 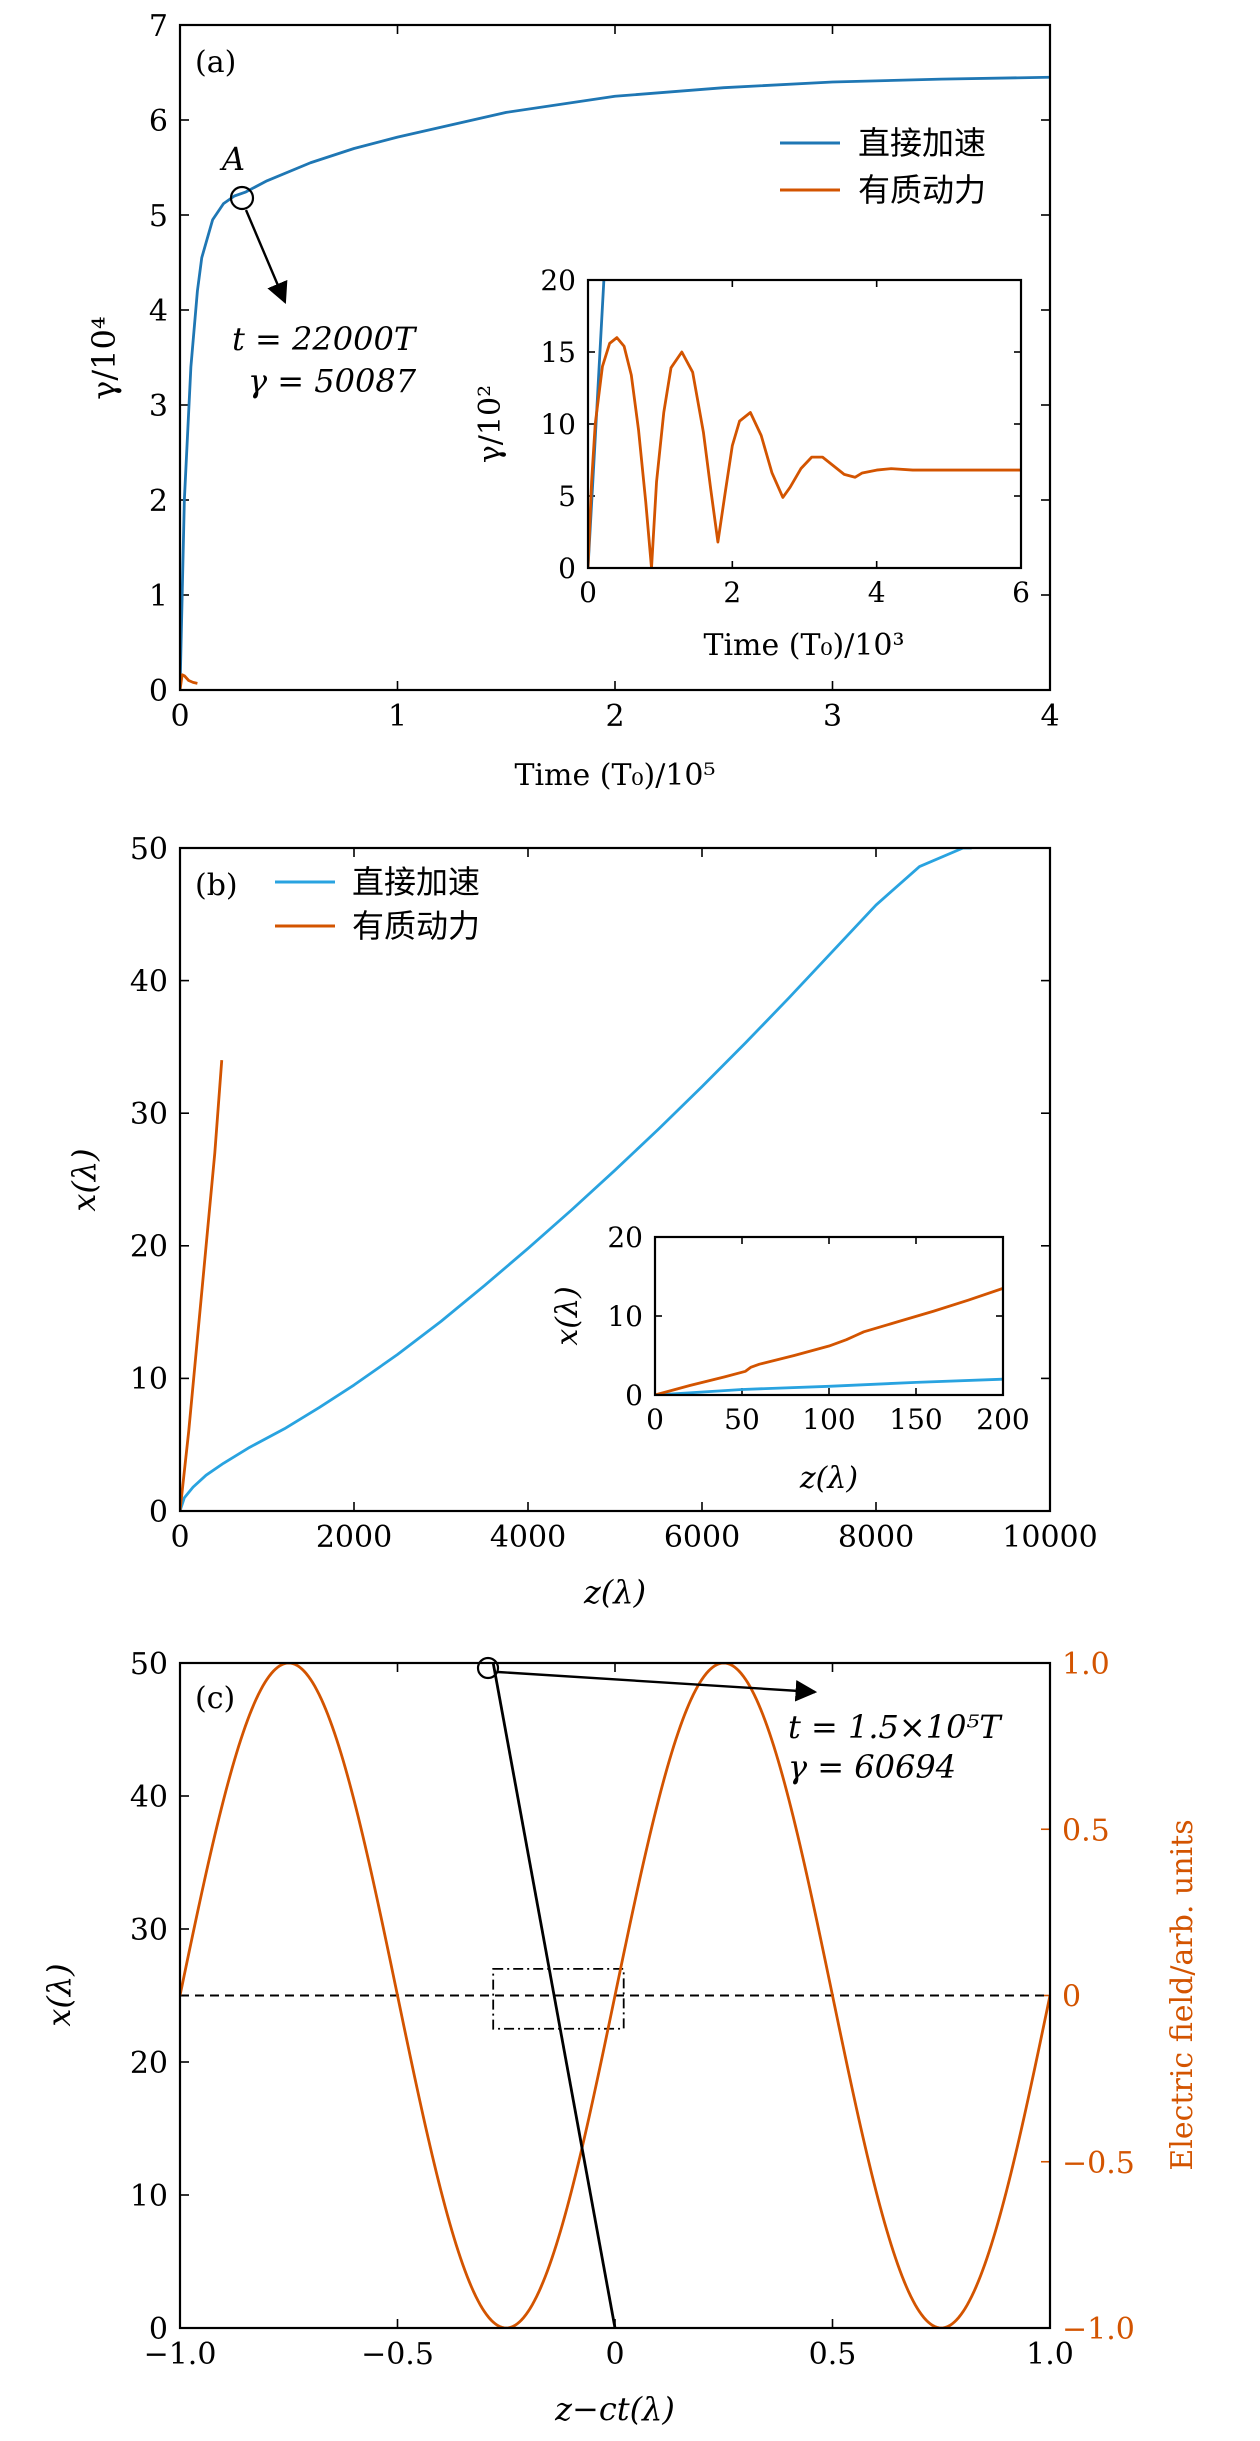 I want to click on inset-b-ticks: 0 50 100 150 200 0 10 20, so click(x=818, y=1328).